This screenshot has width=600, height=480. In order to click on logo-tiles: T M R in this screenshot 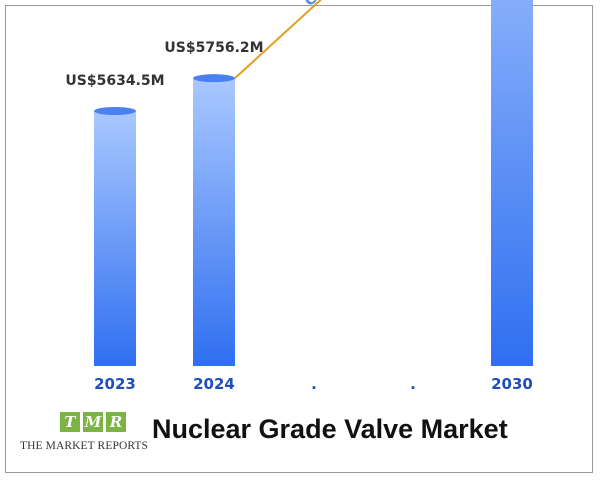, I will do `click(93, 422)`.